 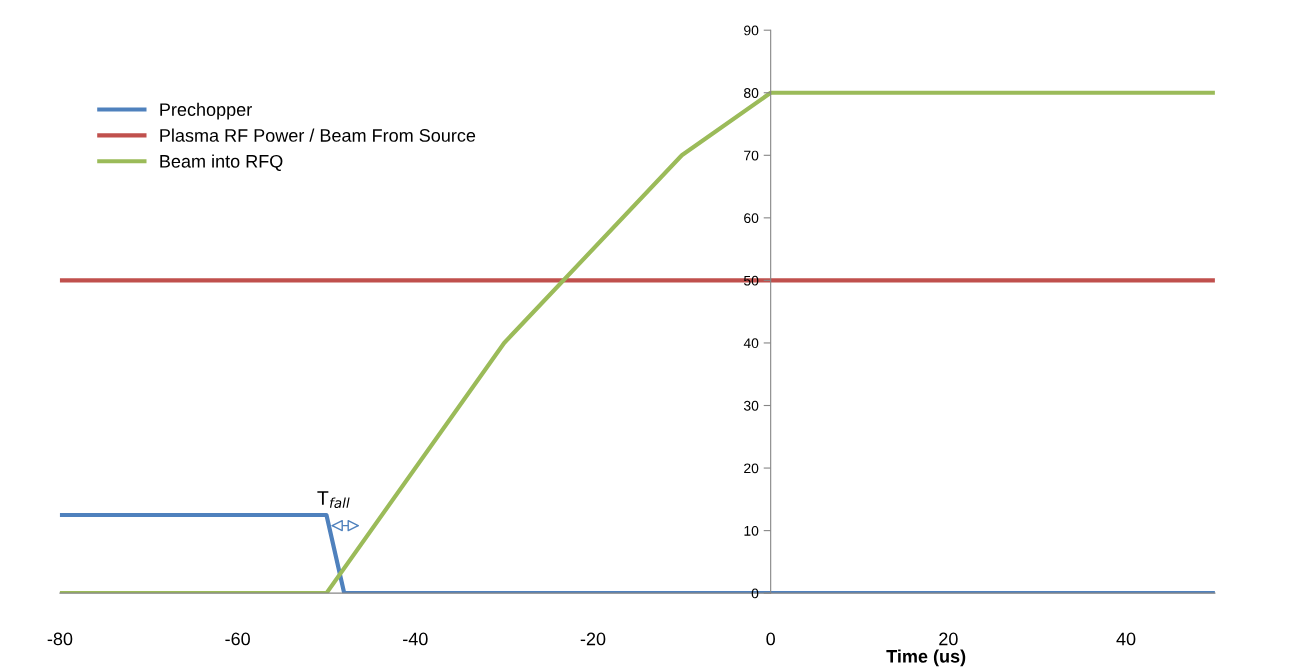 I want to click on x-tick-label: -40, so click(x=415, y=639).